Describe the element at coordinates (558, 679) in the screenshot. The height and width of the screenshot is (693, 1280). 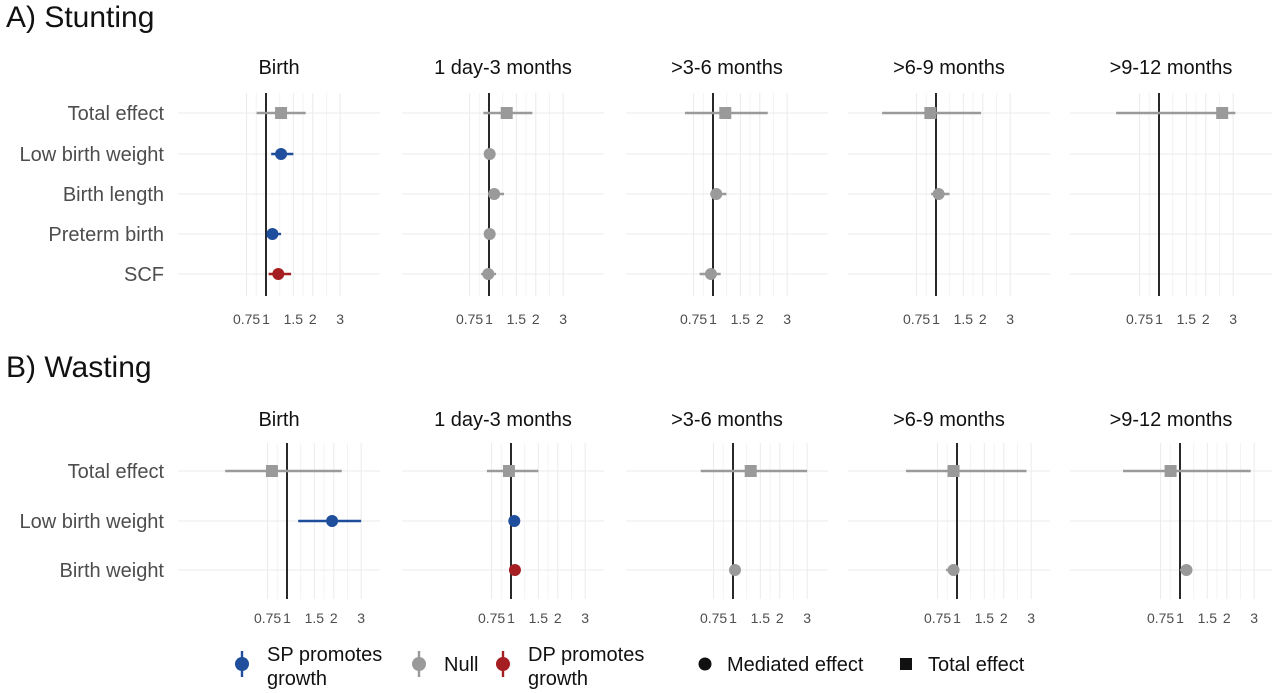
I see `legend-label-dp: growth` at that location.